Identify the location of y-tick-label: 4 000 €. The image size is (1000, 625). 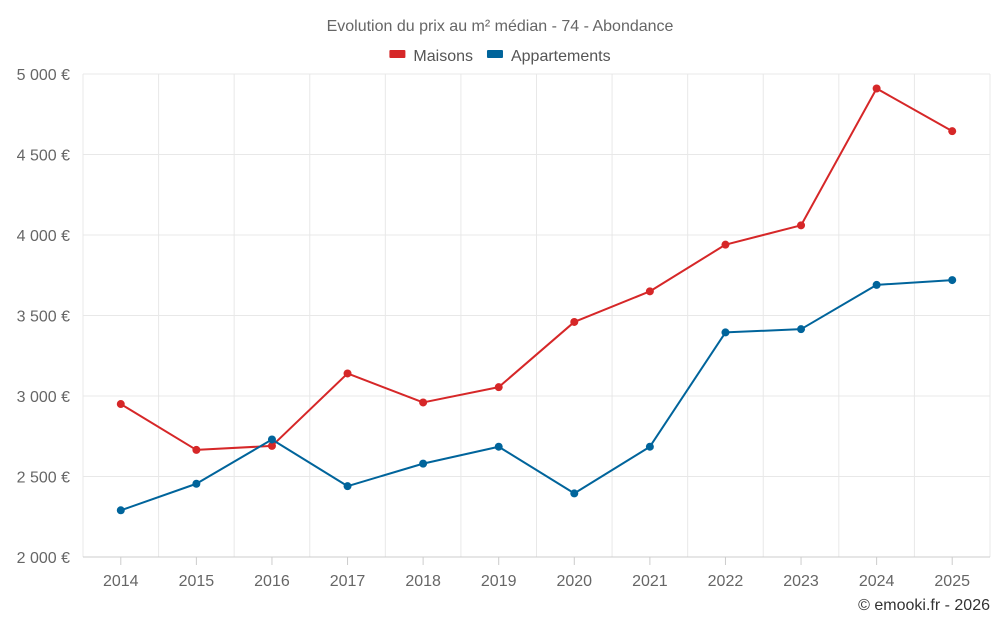
(43, 236).